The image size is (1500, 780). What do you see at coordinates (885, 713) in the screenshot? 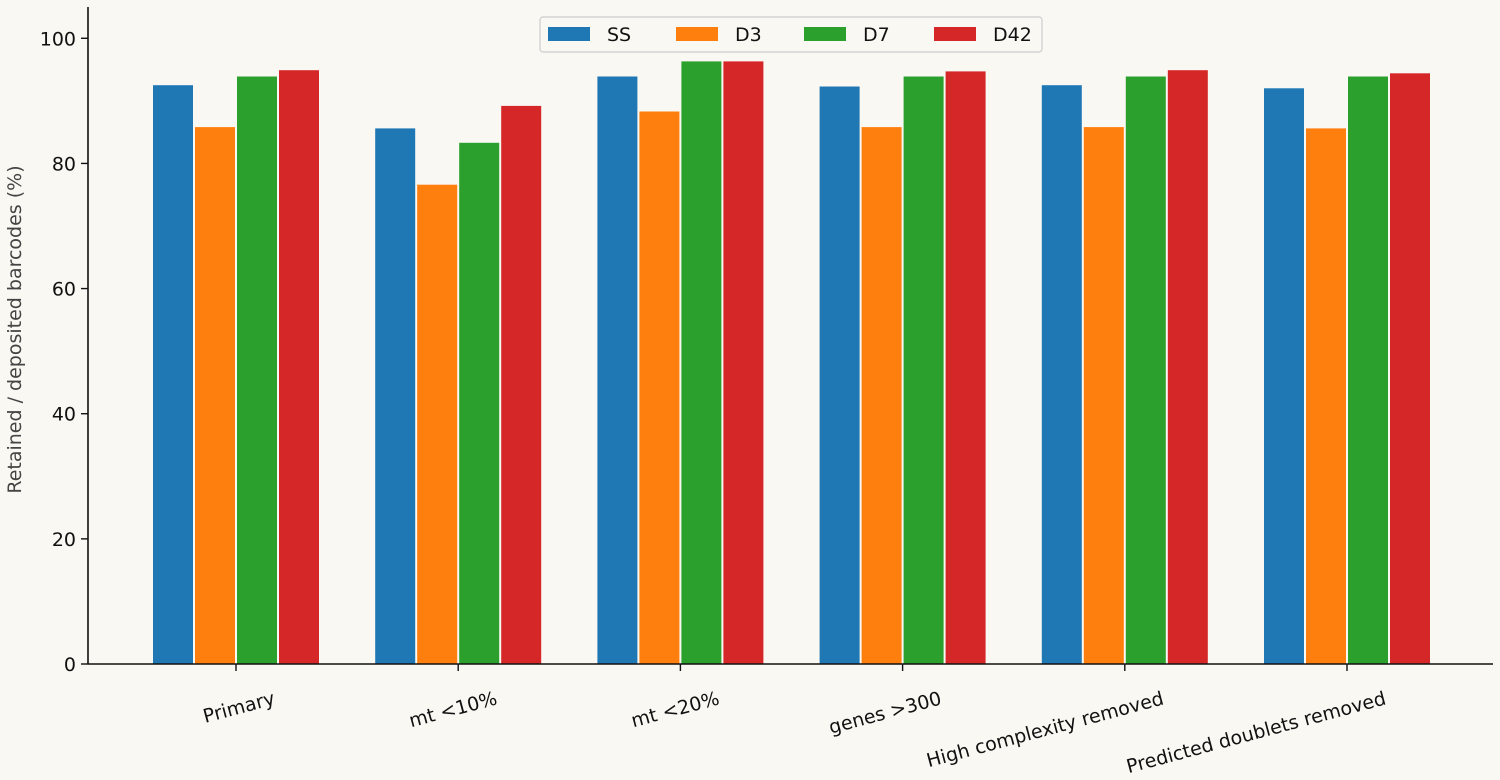
I see `x-tick-label: genes >300` at bounding box center [885, 713].